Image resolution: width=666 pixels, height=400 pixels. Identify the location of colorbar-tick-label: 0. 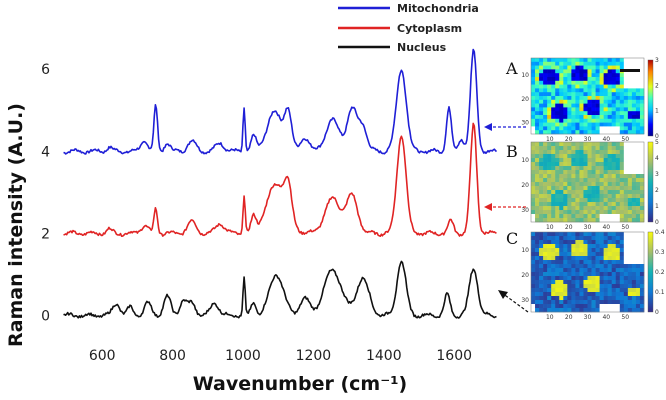
(657, 136).